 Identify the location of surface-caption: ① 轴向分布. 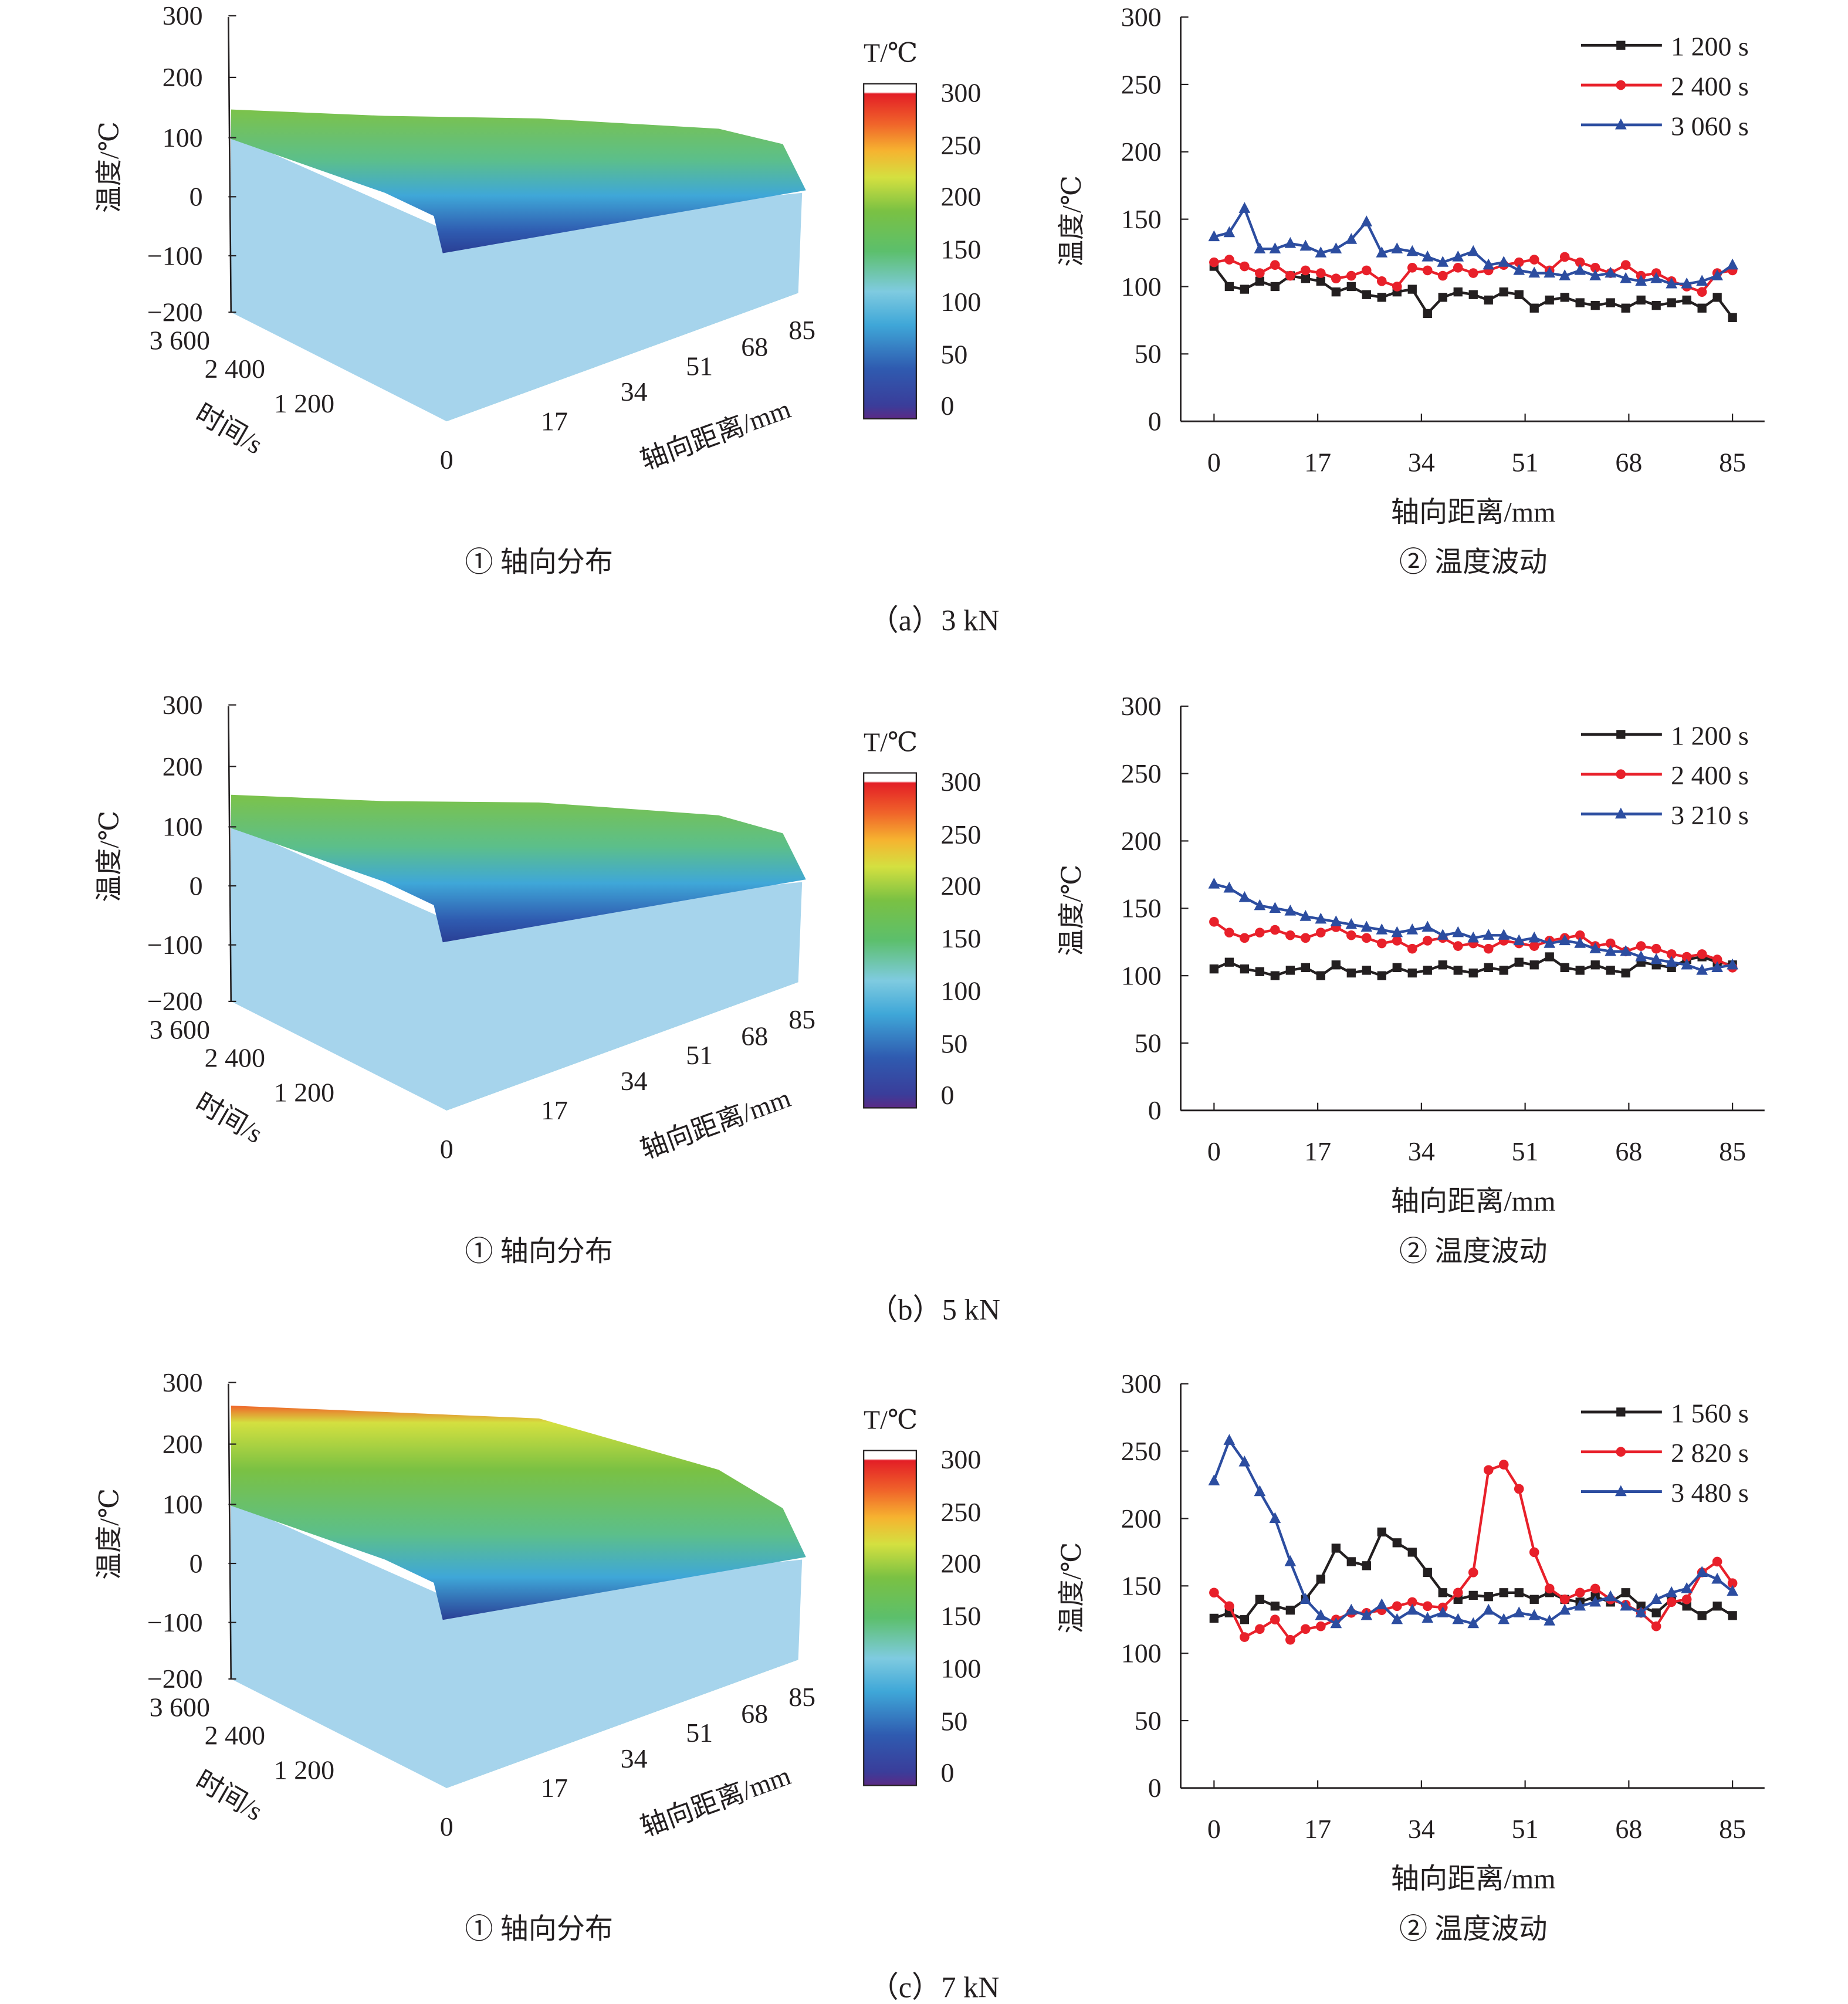
(539, 1251).